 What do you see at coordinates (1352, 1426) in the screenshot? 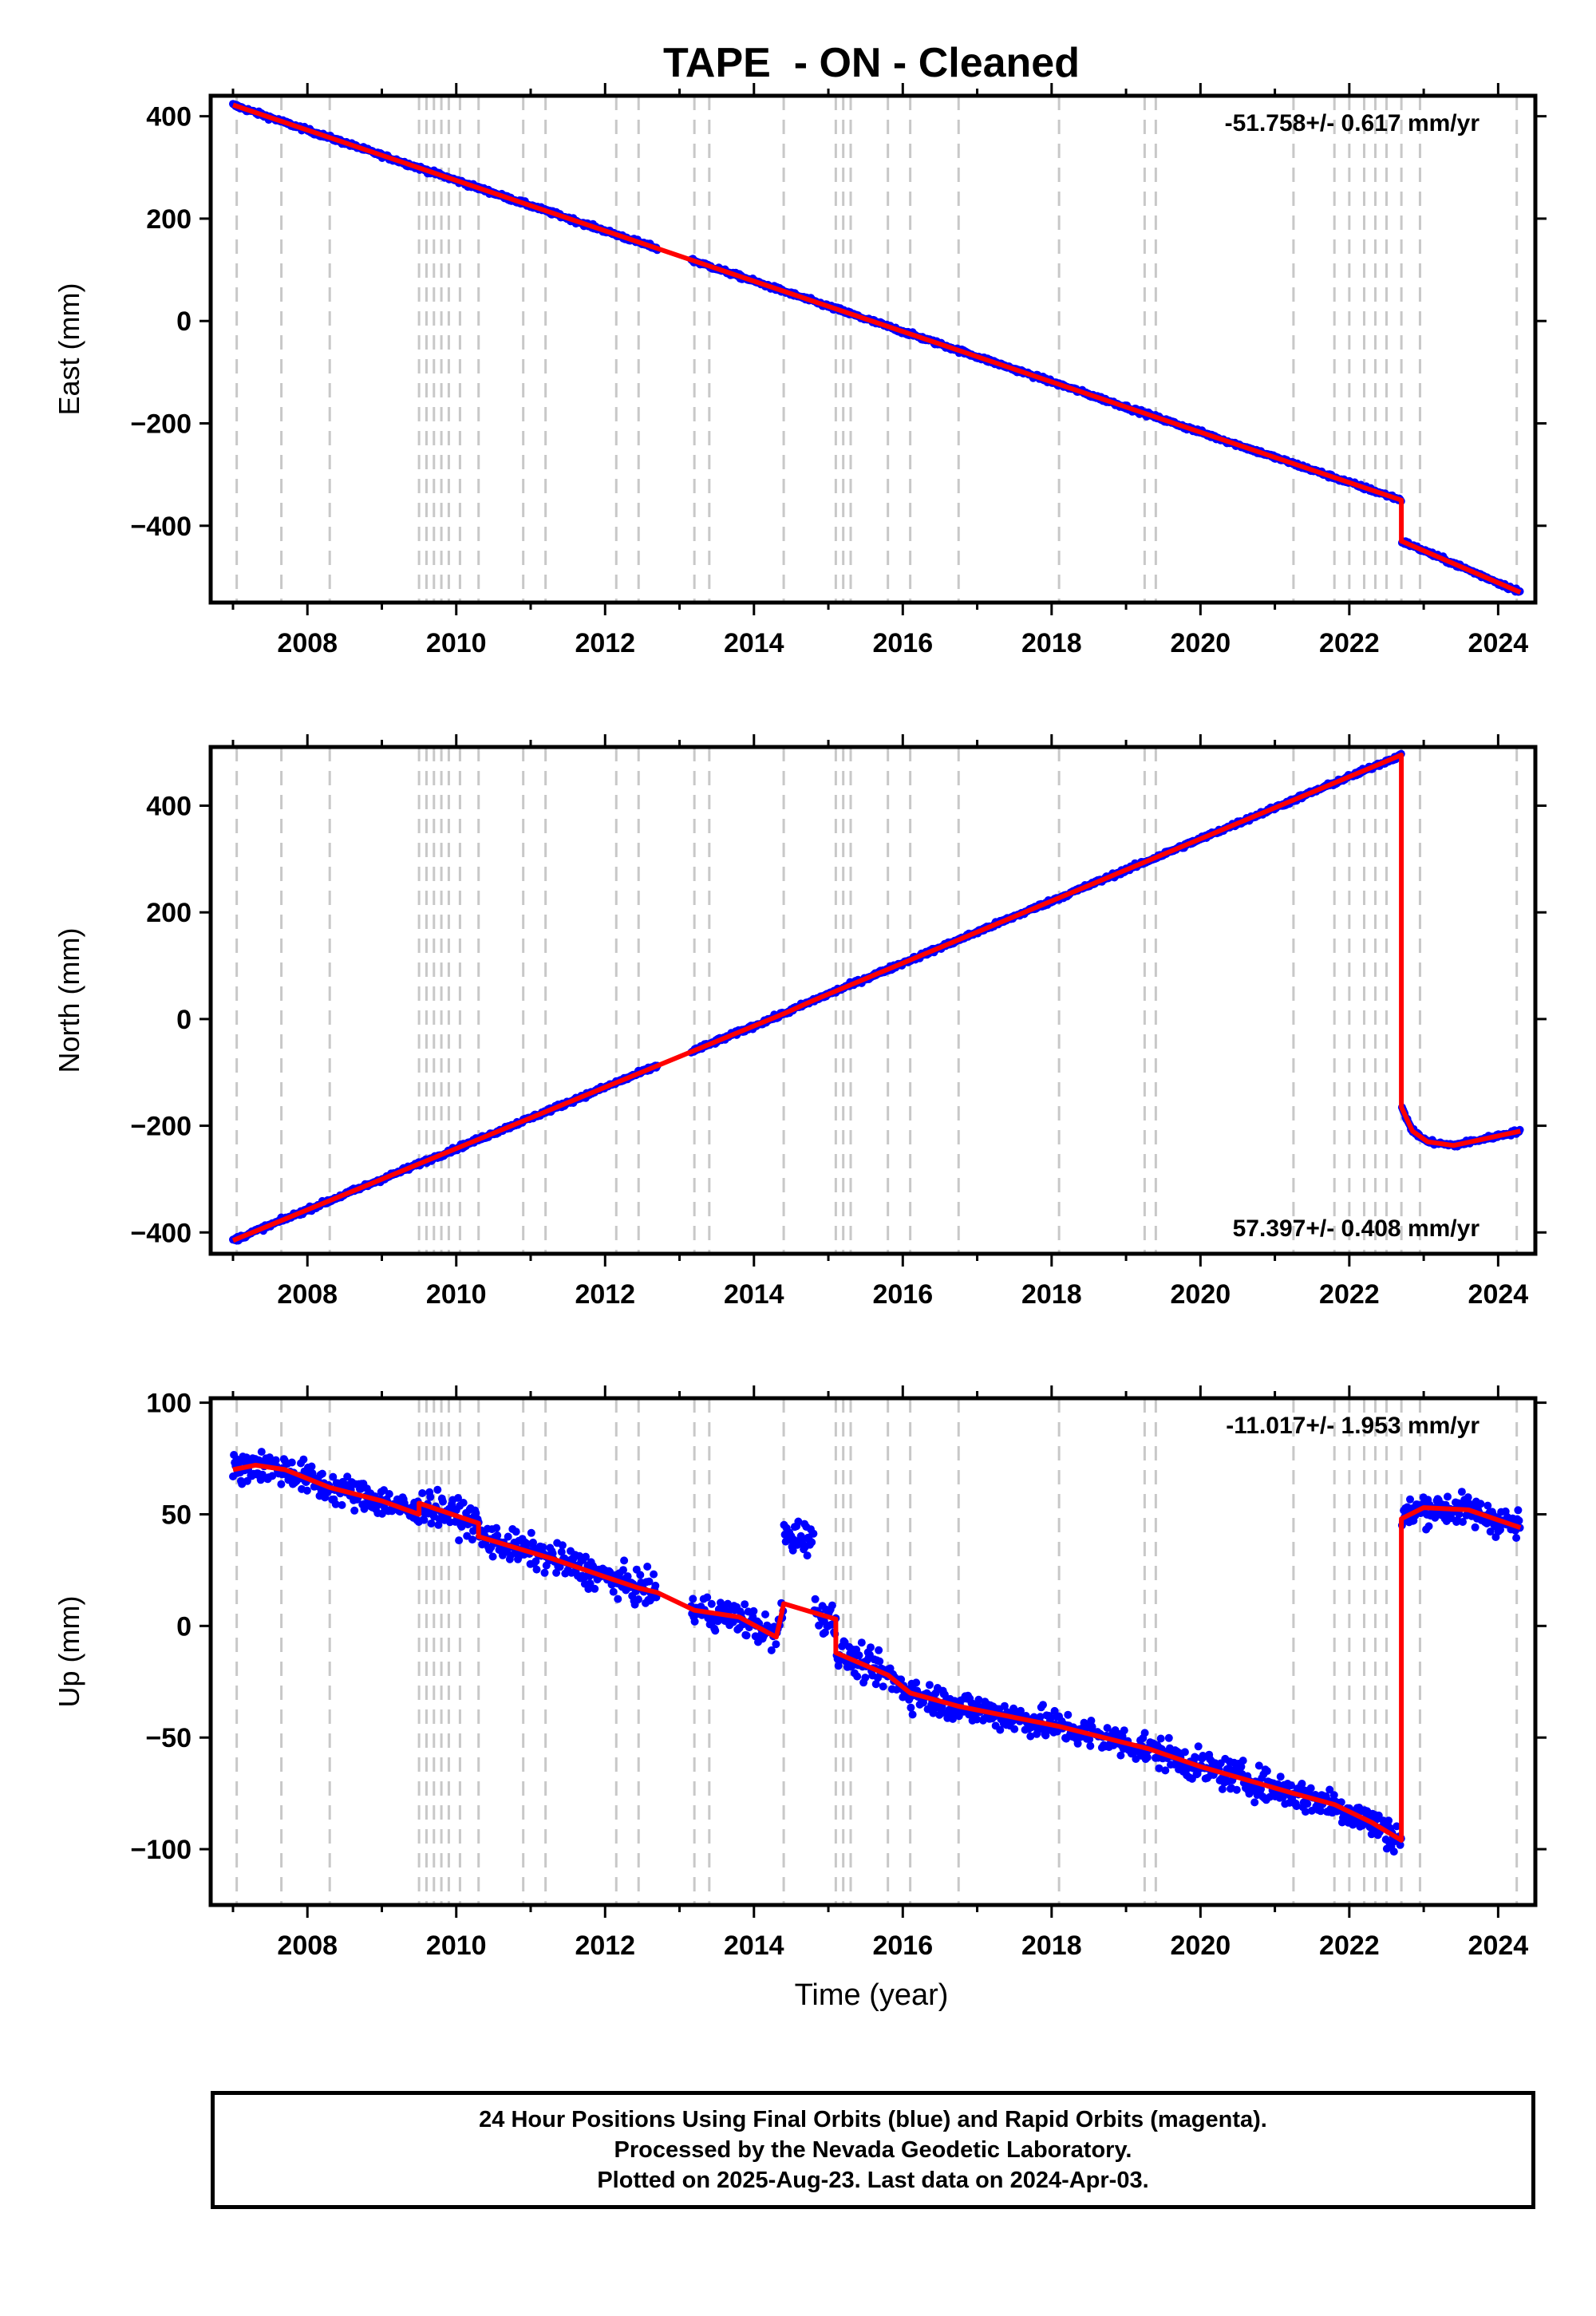
I see `rate-label: -11.017+/- 1.953 mm/yr` at bounding box center [1352, 1426].